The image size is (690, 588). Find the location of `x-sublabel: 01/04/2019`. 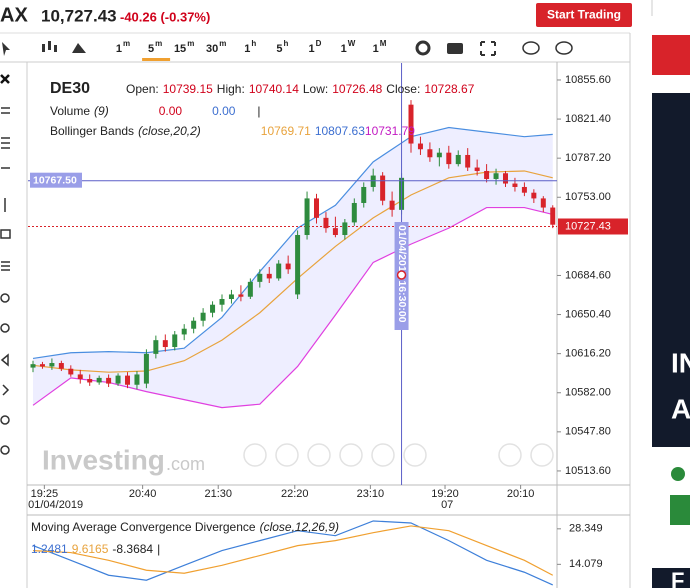

x-sublabel: 01/04/2019 is located at coordinates (55, 505).